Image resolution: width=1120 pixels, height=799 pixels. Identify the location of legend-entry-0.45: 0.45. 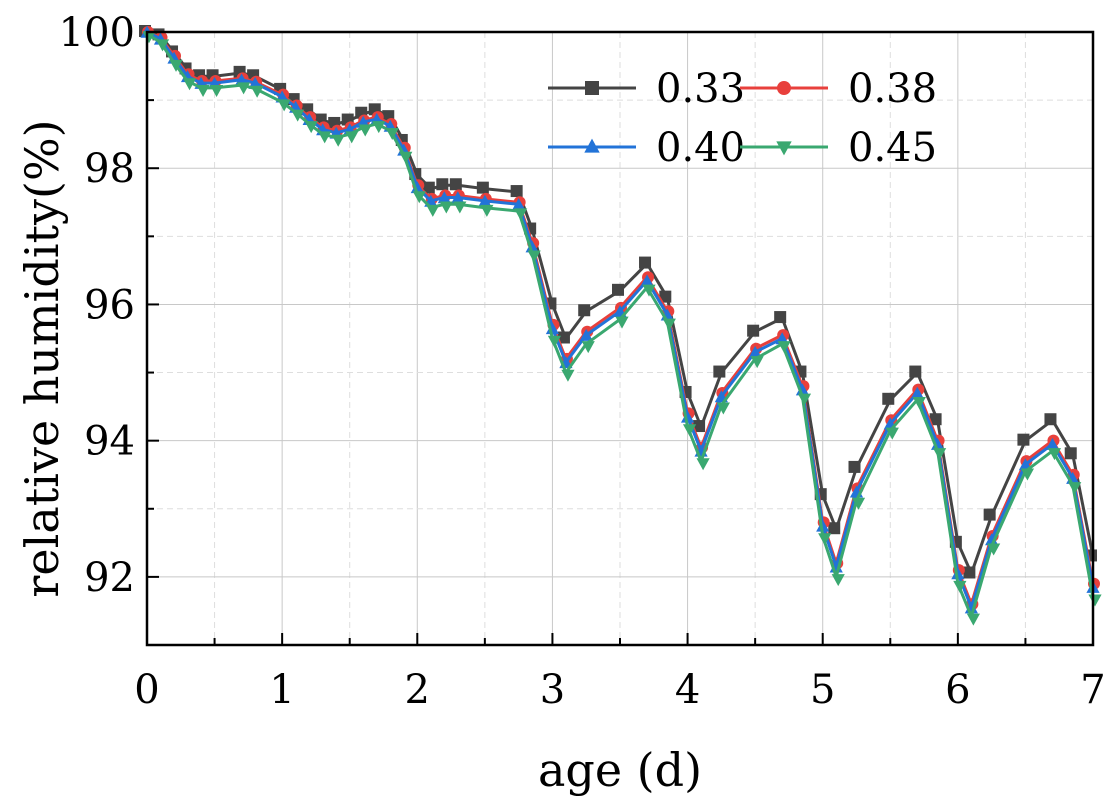
(838, 148).